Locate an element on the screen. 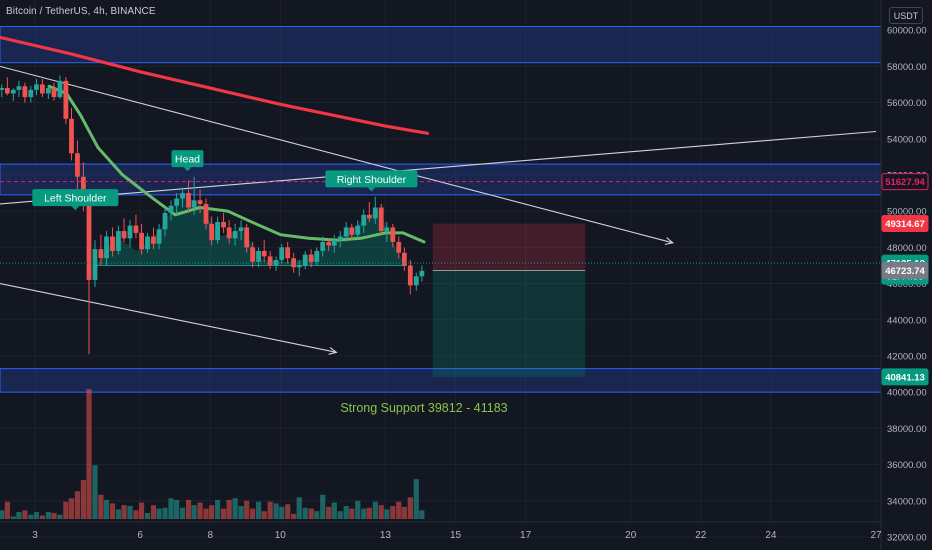 This screenshot has width=932, height=550. price-tick-label: 36000.00 is located at coordinates (907, 465).